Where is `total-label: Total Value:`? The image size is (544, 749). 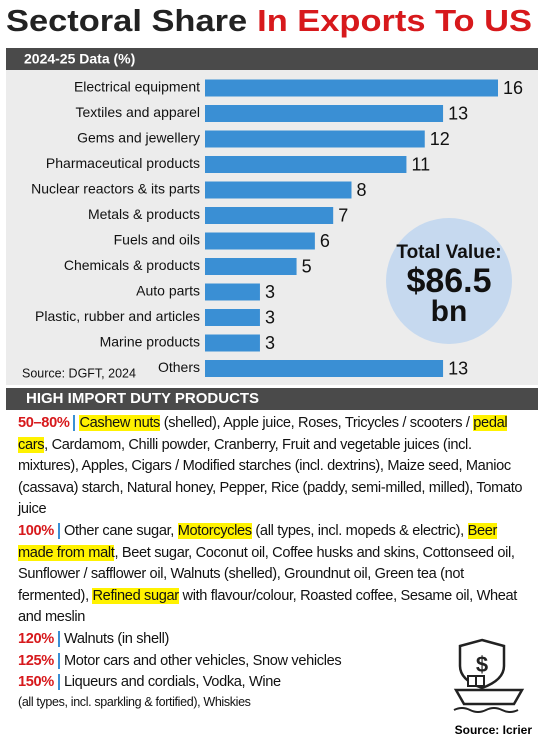 total-label: Total Value: is located at coordinates (448, 252).